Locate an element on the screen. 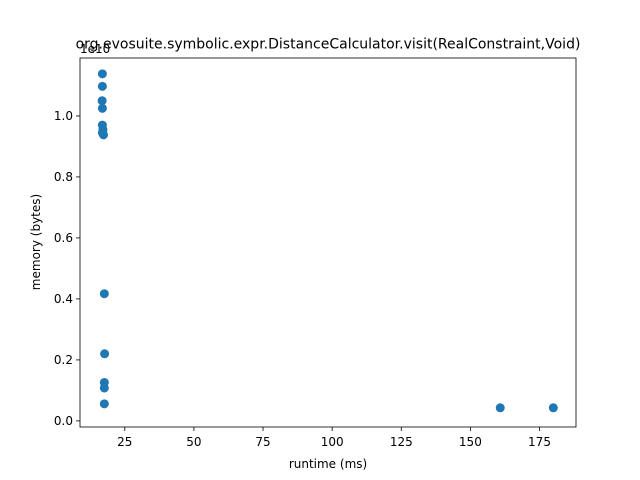  x-axis-label: runtime (ms) is located at coordinates (328, 464).